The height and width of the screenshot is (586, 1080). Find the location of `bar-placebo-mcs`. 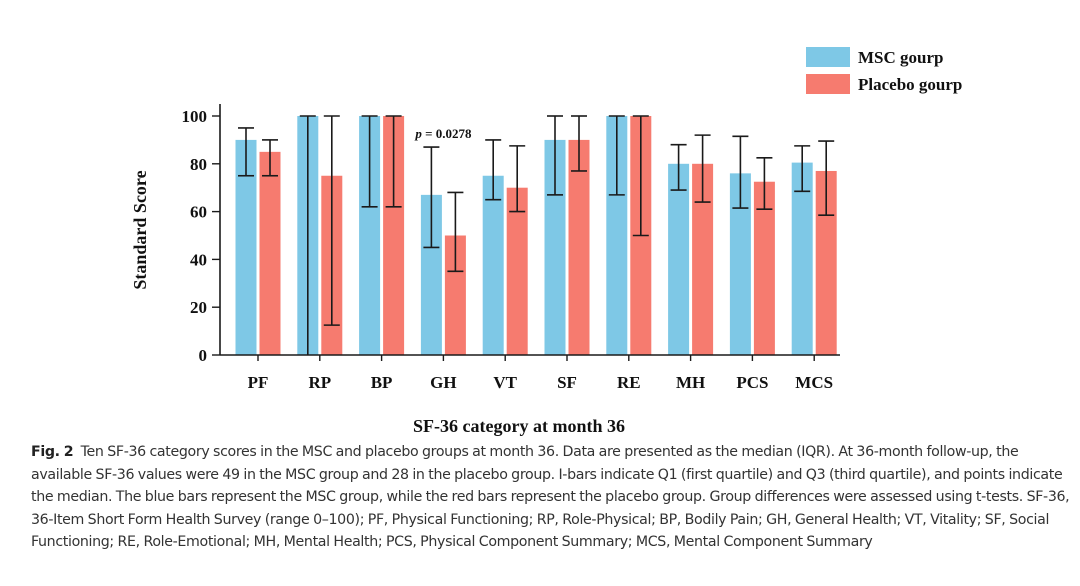

bar-placebo-mcs is located at coordinates (826, 262).